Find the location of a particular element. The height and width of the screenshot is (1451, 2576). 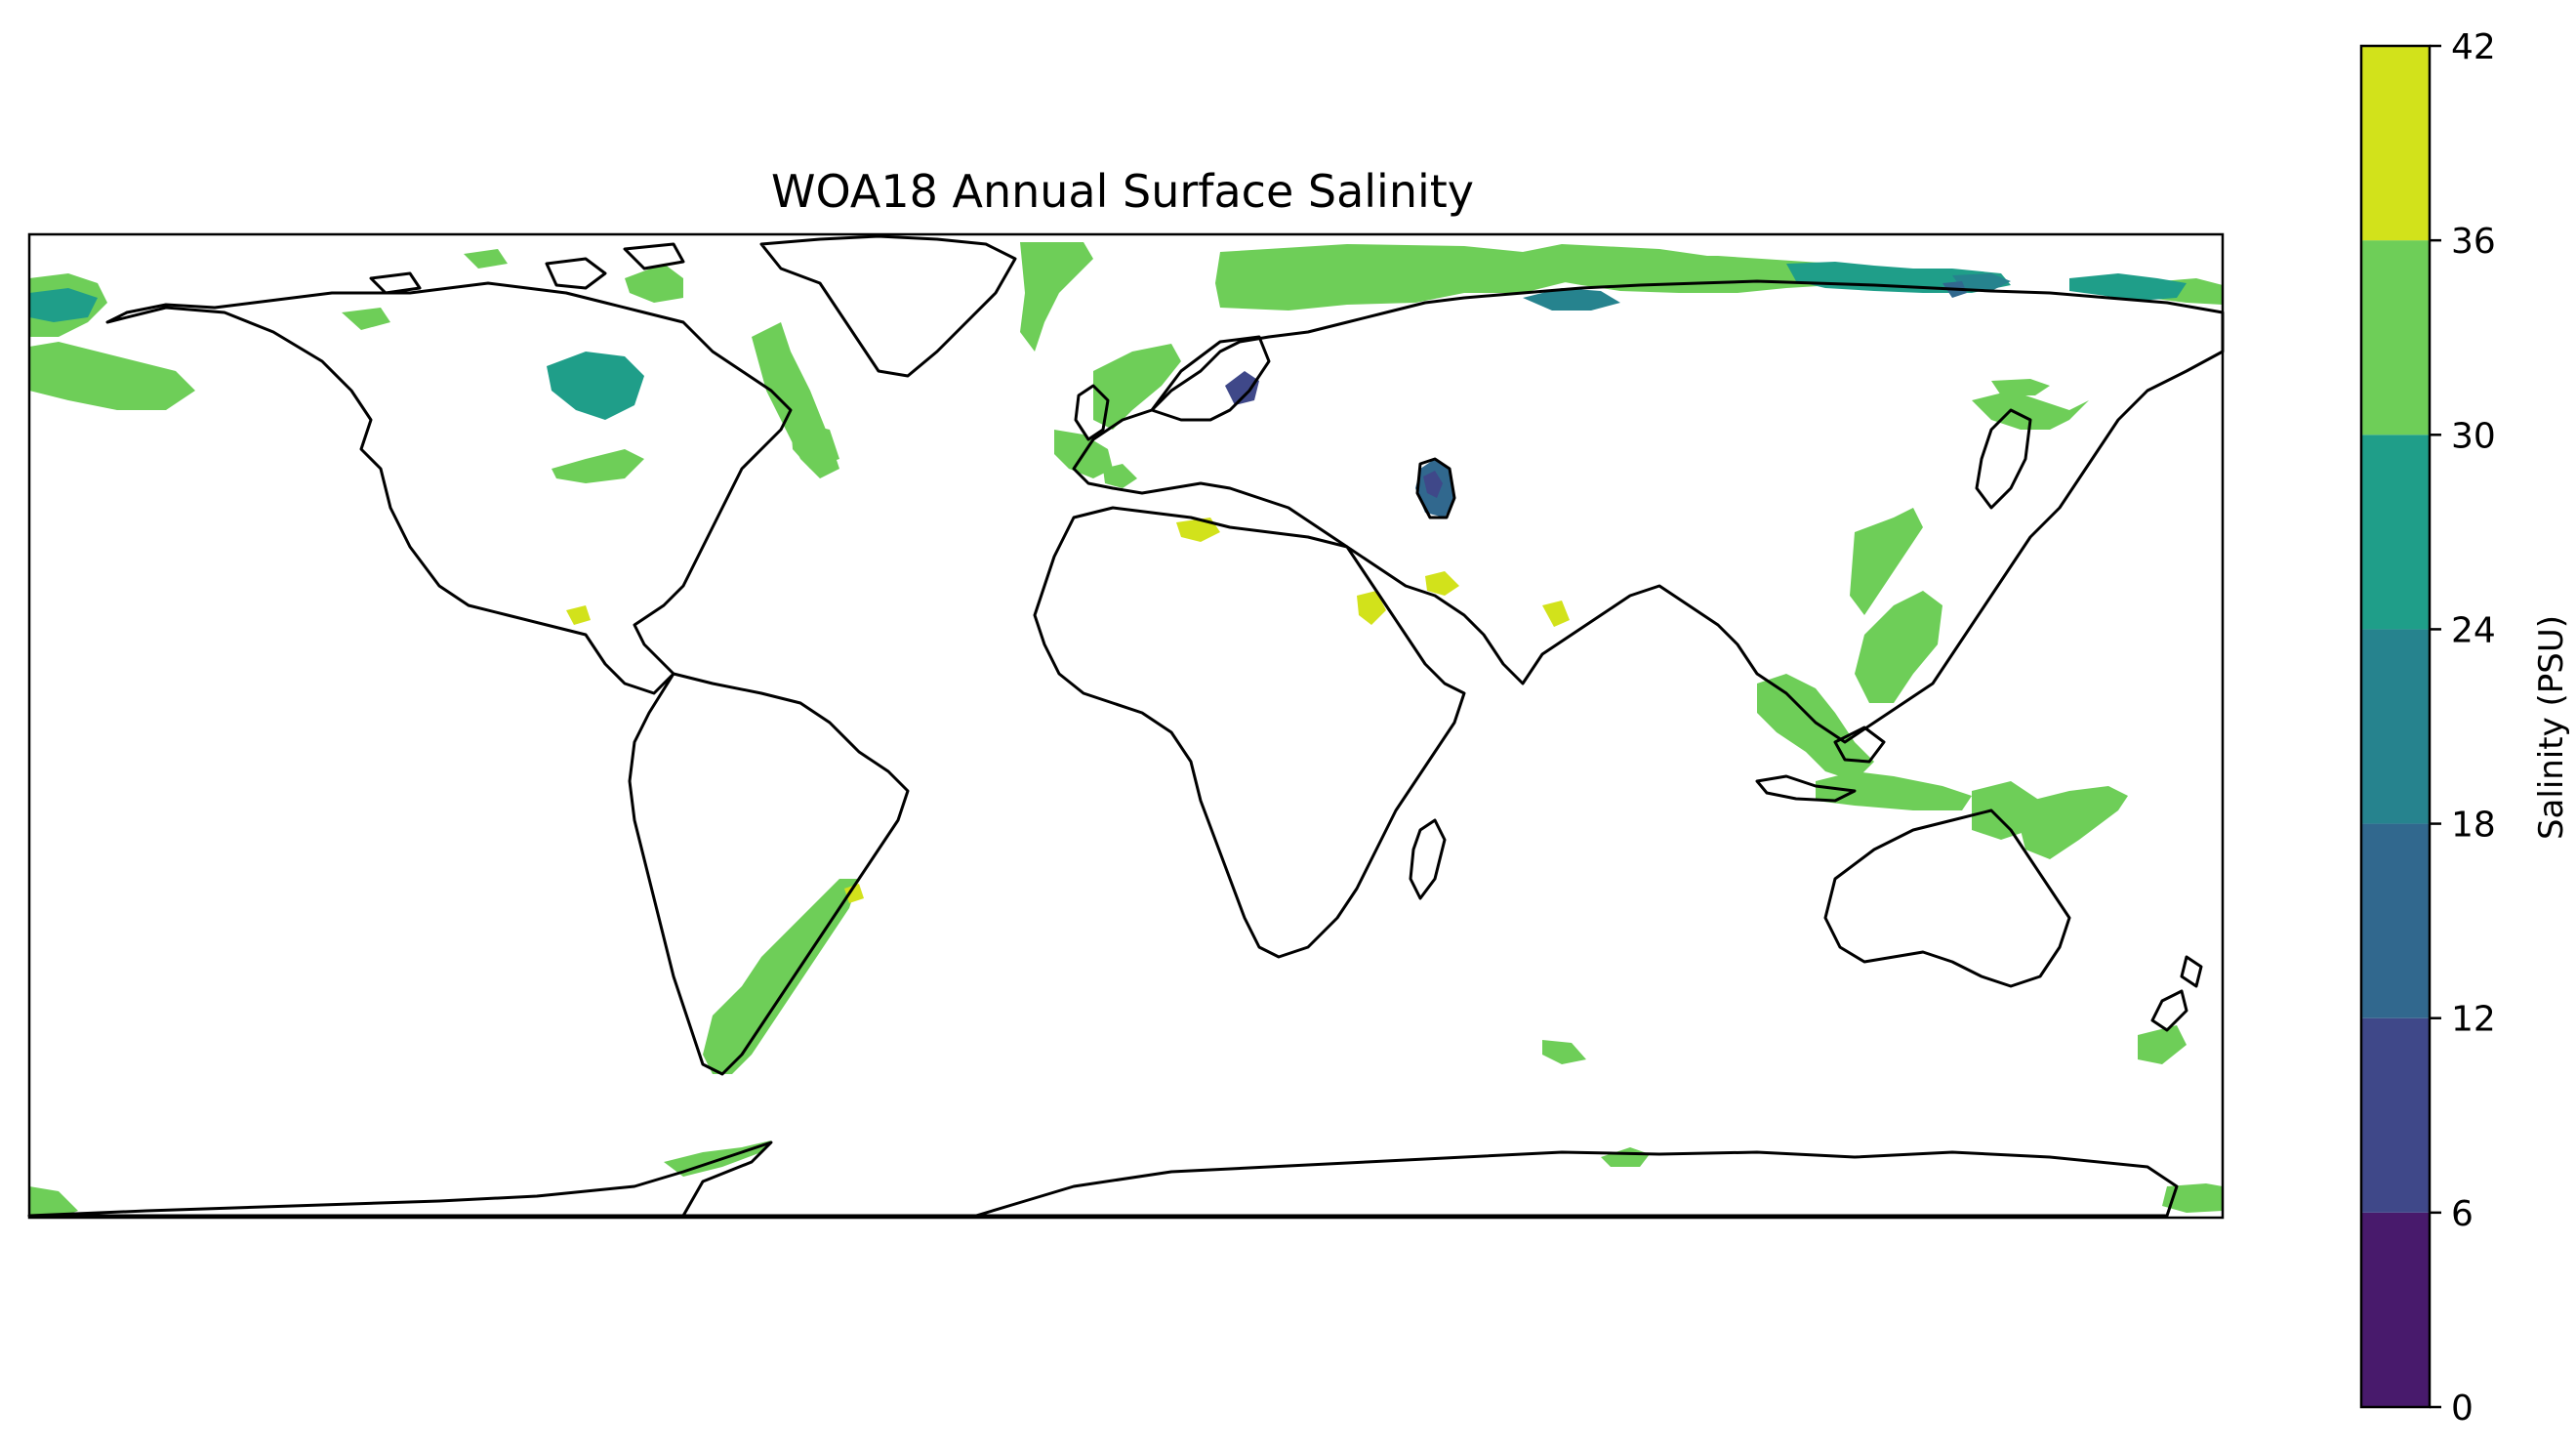

coastline-africa is located at coordinates (1249, 732).